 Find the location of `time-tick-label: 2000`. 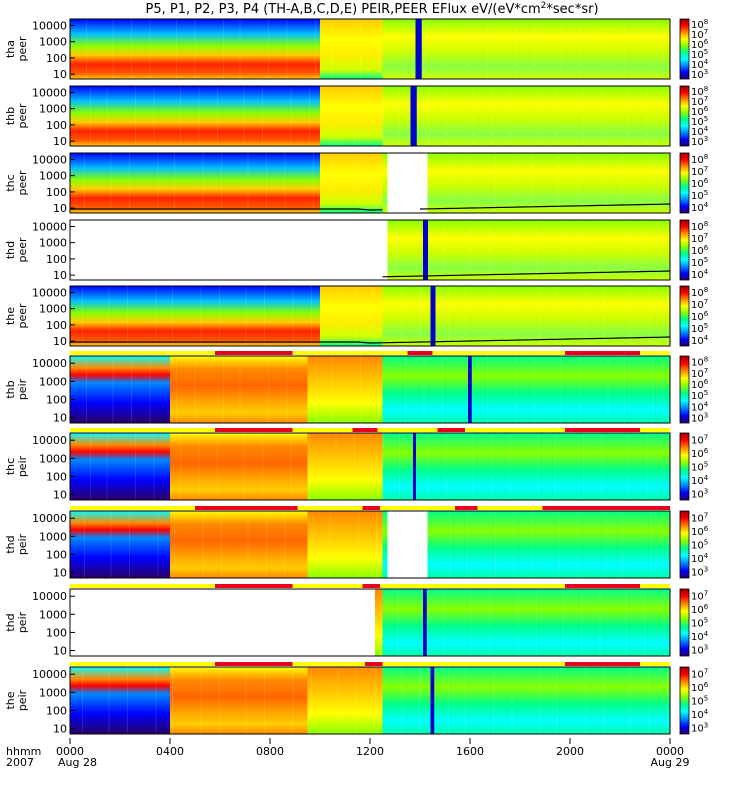

time-tick-label: 2000 is located at coordinates (570, 751).